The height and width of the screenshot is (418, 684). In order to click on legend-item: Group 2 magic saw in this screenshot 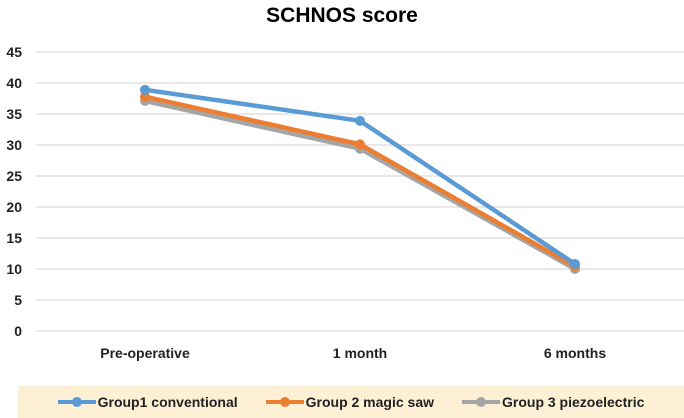, I will do `click(349, 402)`.